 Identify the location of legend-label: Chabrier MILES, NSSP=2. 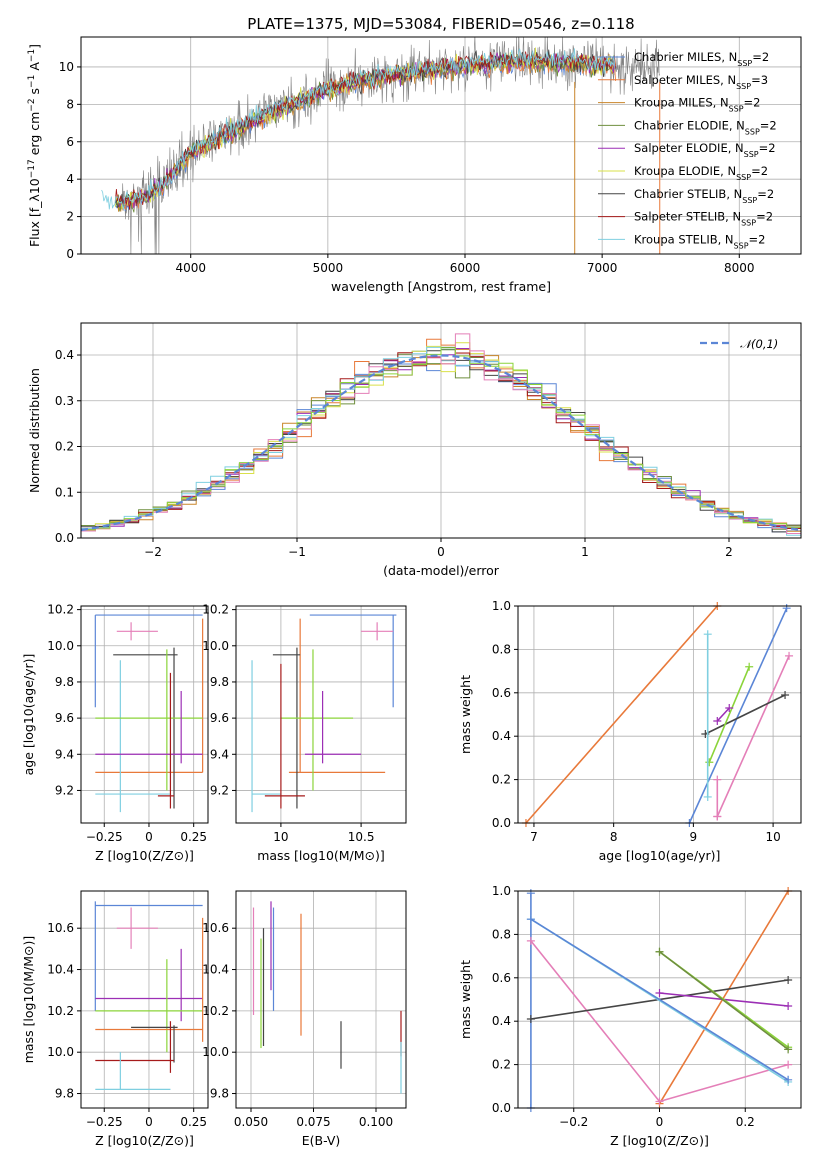
(701, 59).